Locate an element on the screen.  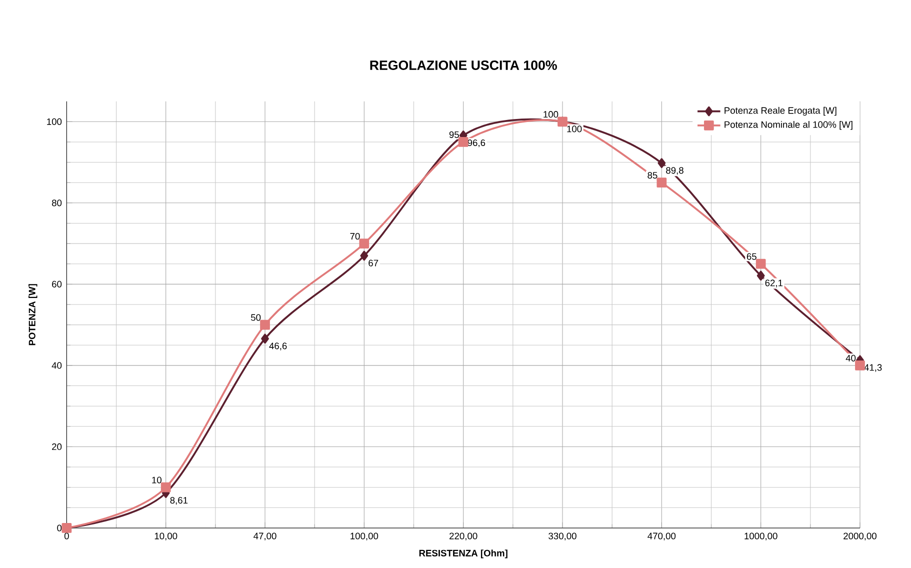
data-label: 46,6 is located at coordinates (278, 346).